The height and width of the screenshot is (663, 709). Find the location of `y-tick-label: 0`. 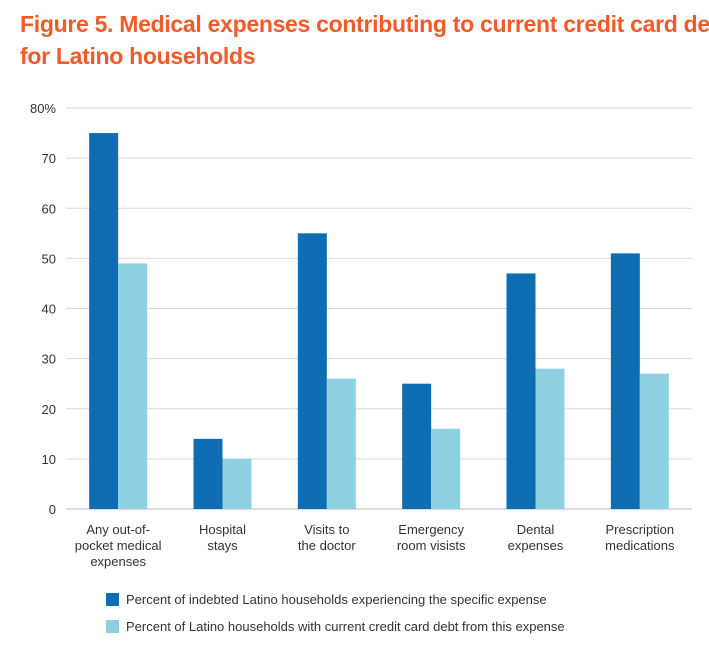

y-tick-label: 0 is located at coordinates (52, 509).